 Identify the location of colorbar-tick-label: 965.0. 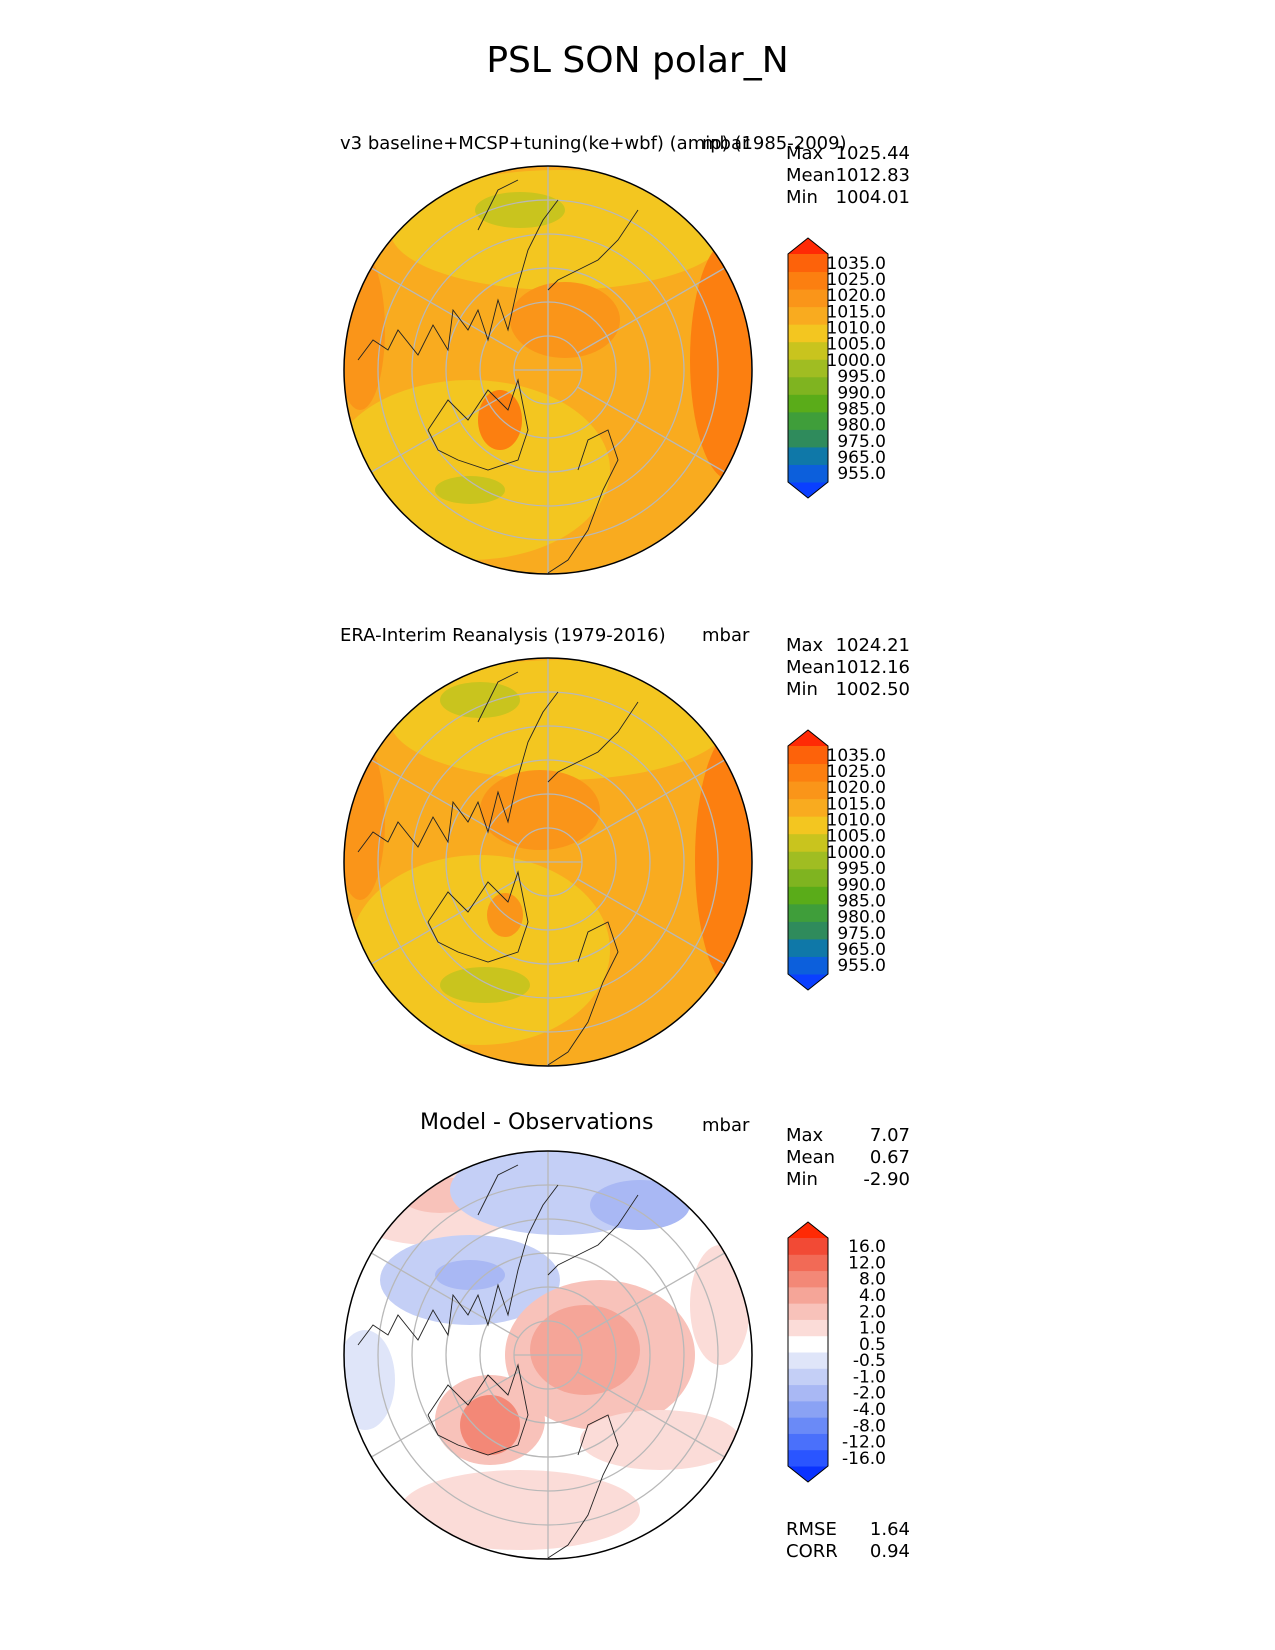
(861, 458).